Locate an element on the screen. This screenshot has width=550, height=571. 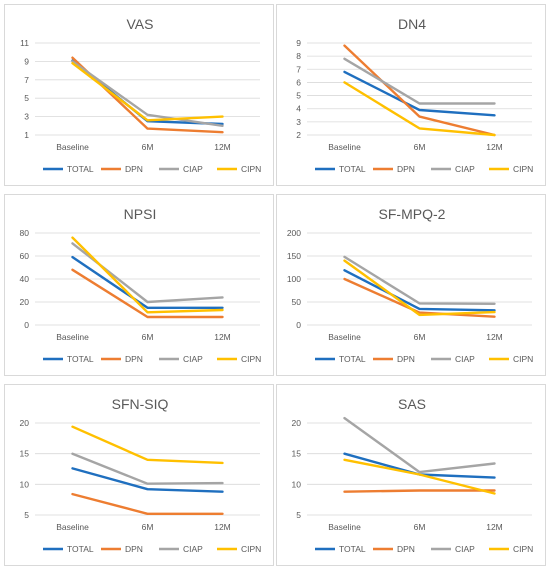
chart-title-sas: SAS is located at coordinates (412, 404).